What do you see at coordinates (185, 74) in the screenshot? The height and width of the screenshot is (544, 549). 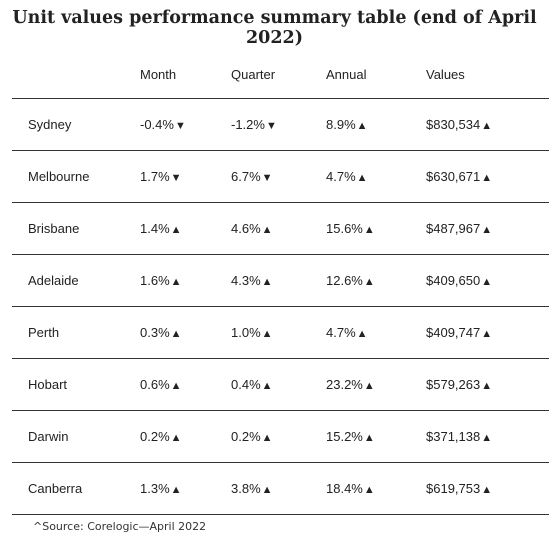 I see `header-month: Month` at bounding box center [185, 74].